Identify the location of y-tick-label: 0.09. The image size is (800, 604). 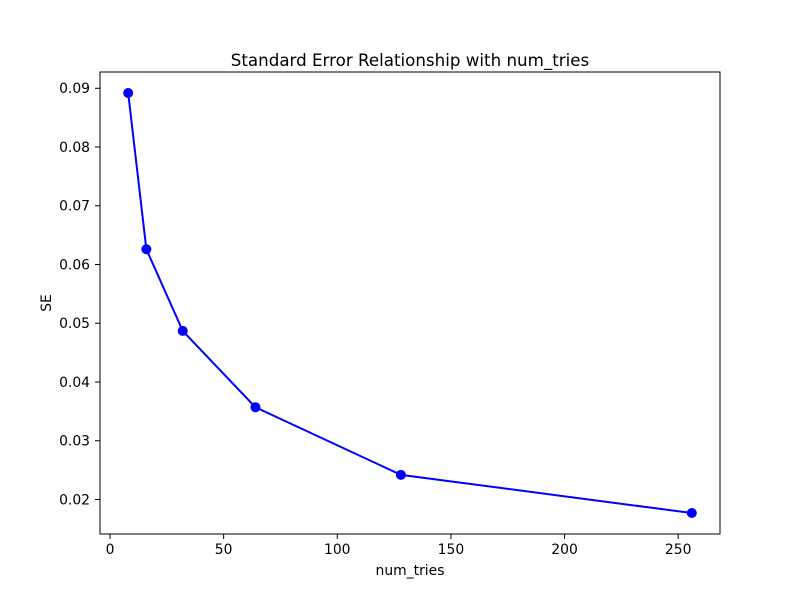
(74, 89).